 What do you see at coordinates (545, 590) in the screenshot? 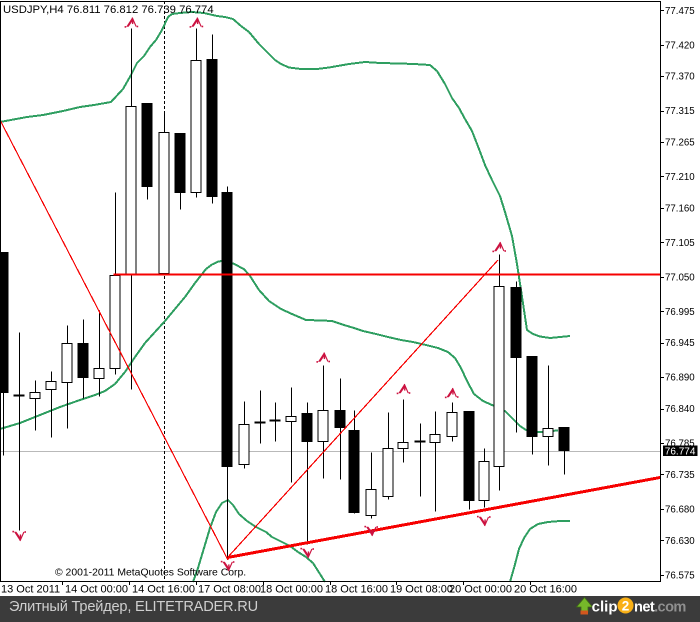
I see `svg-text: 20 Oct 16:00` at bounding box center [545, 590].